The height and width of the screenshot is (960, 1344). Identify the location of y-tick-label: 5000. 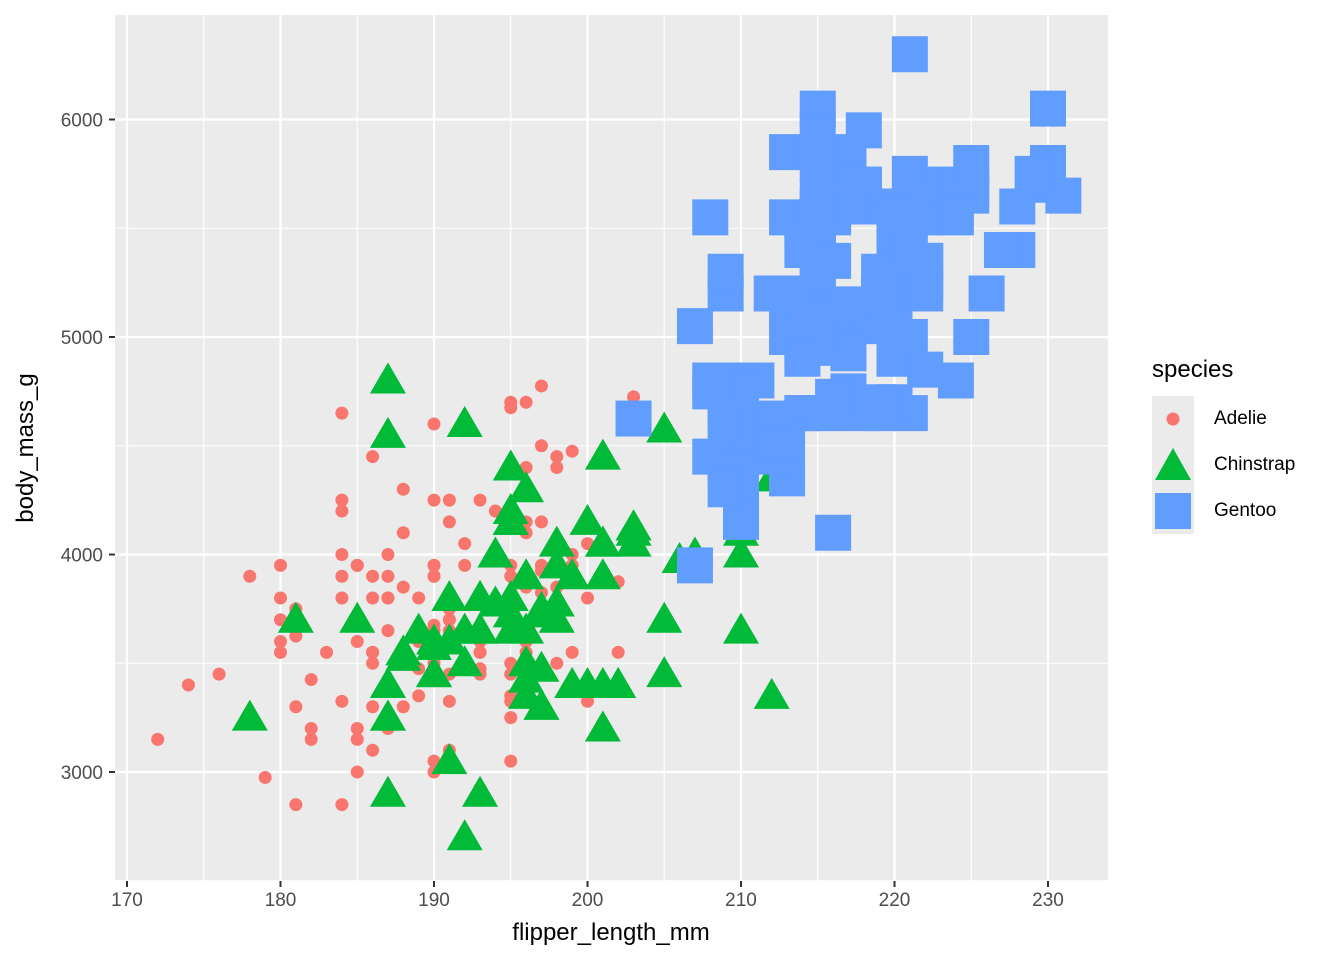
(82, 338).